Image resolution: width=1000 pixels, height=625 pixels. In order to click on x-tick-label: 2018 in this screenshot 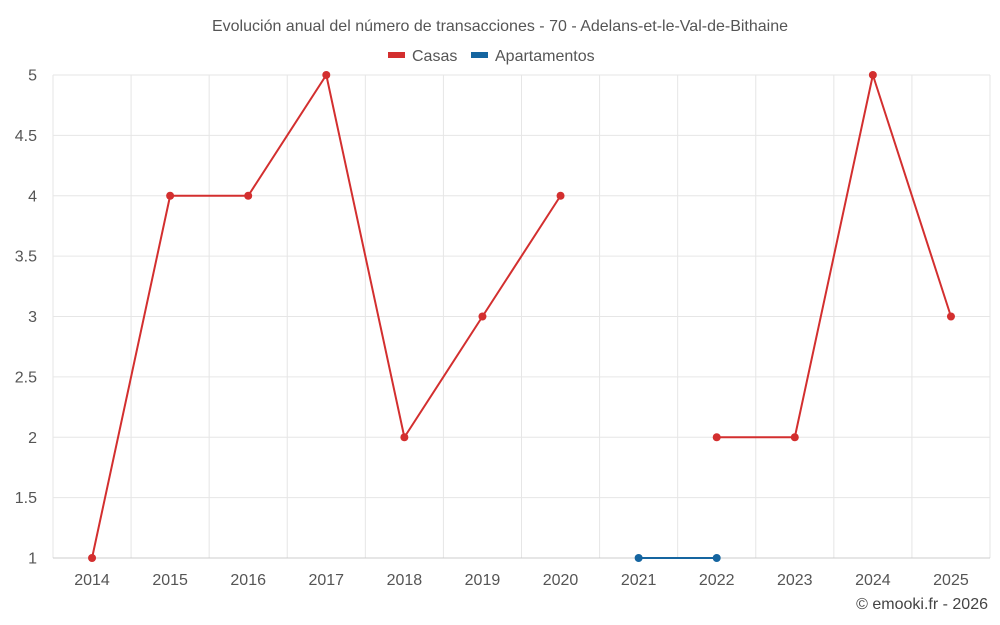, I will do `click(405, 580)`.